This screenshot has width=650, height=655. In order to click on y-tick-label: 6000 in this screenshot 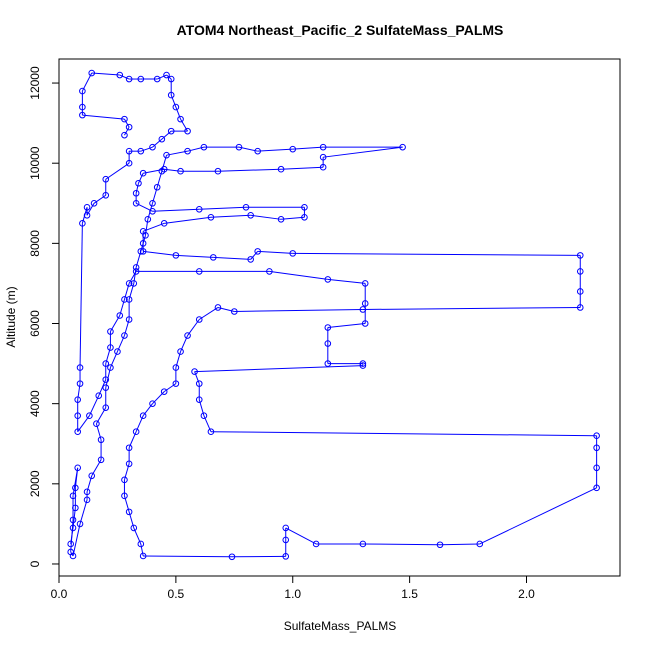, I will do `click(35, 323)`.